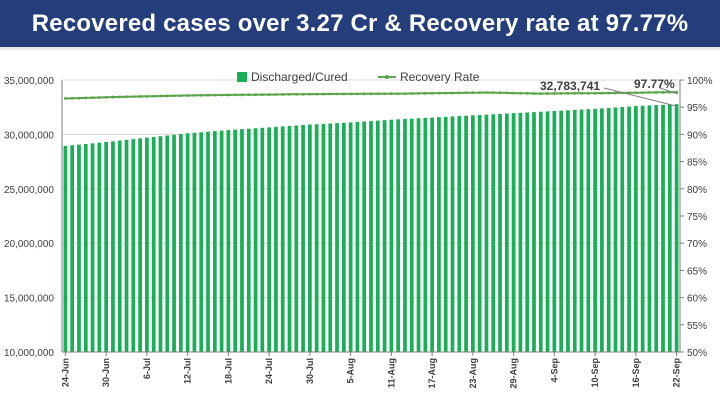  I want to click on y-right-tick-label: 80%, so click(697, 190).